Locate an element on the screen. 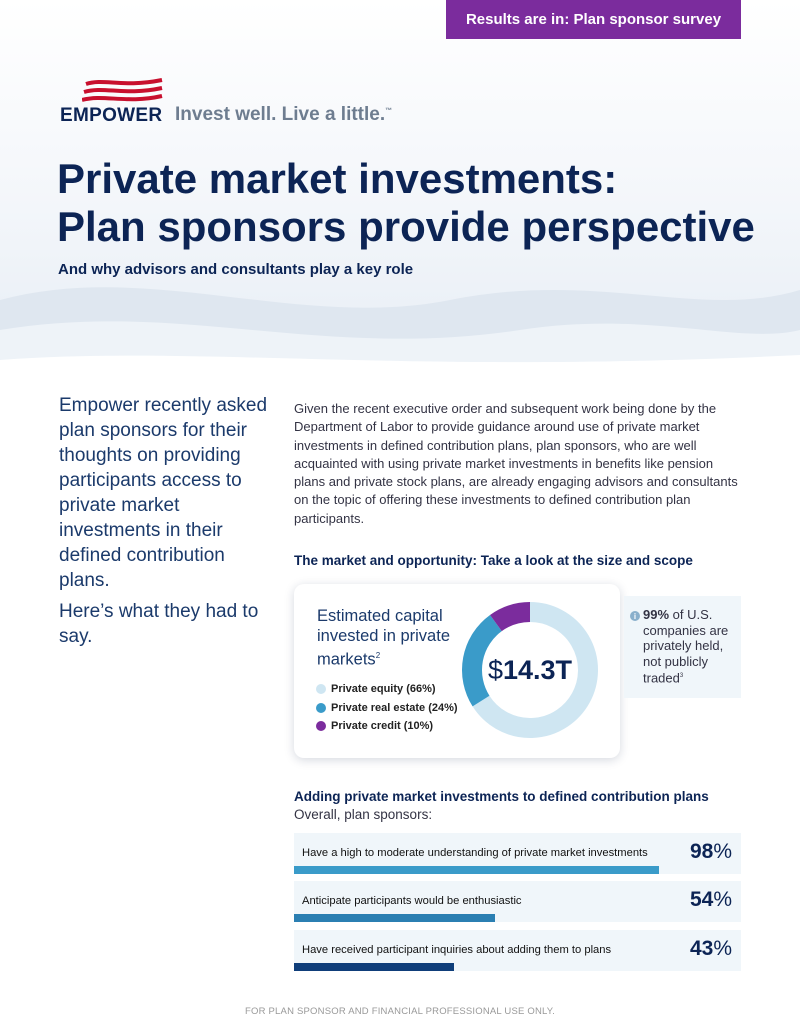 This screenshot has width=800, height=1035. survey-badge: Results are in: Plan sponsor survey is located at coordinates (593, 19).